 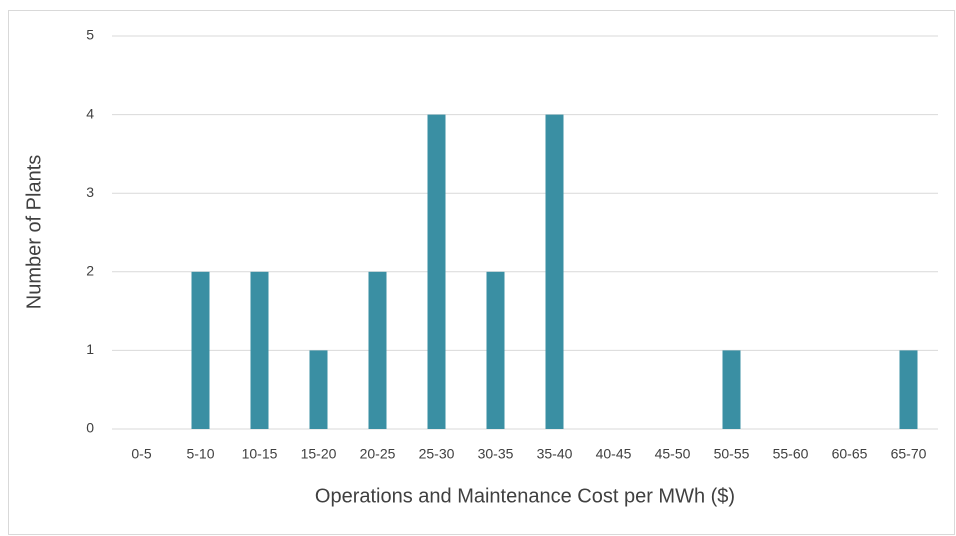 I want to click on x-tick-label: 0-5, so click(x=141, y=454).